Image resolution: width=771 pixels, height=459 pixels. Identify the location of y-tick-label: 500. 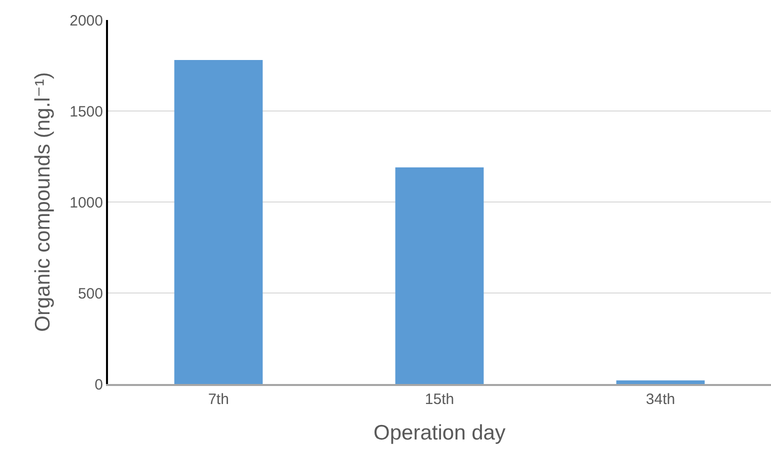
(90, 293).